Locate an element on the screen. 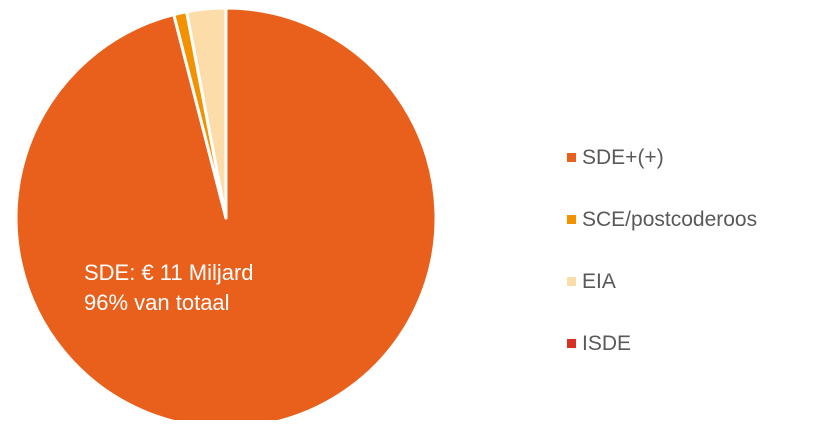 The height and width of the screenshot is (425, 836). legend-swatch-isde is located at coordinates (571, 343).